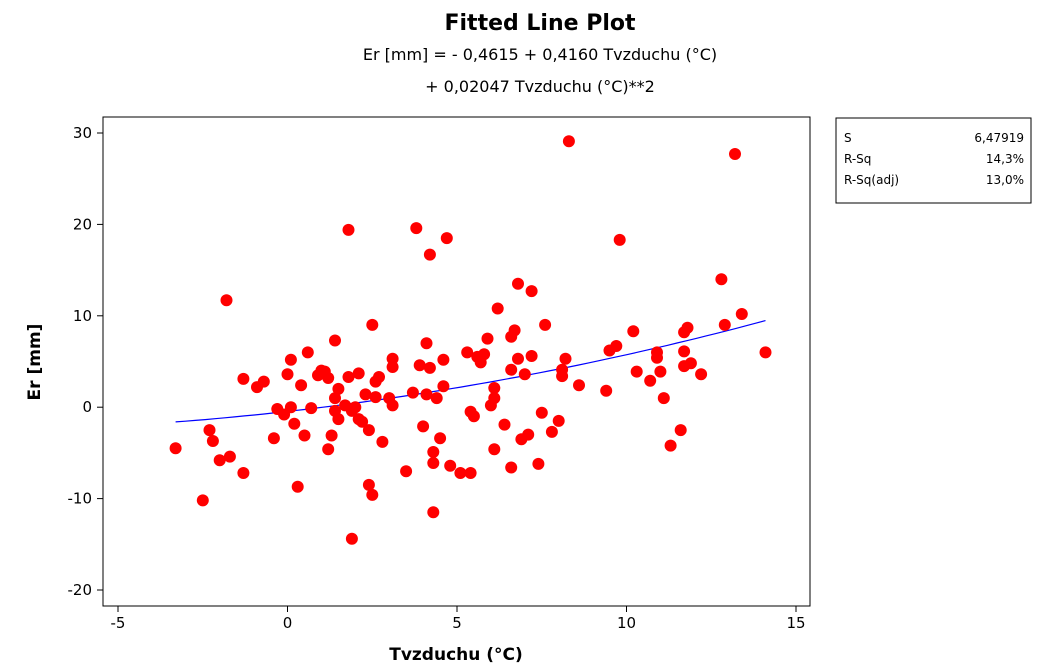  I want to click on y-tick-label: 30, so click(82, 133).